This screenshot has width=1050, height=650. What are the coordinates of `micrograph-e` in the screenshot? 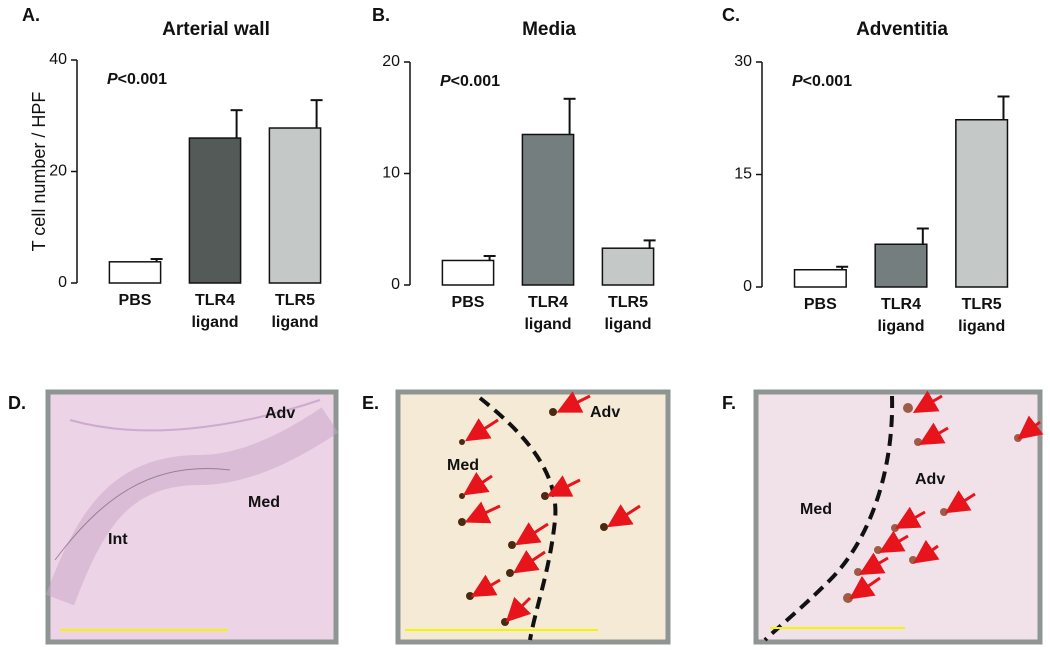 It's located at (533, 517).